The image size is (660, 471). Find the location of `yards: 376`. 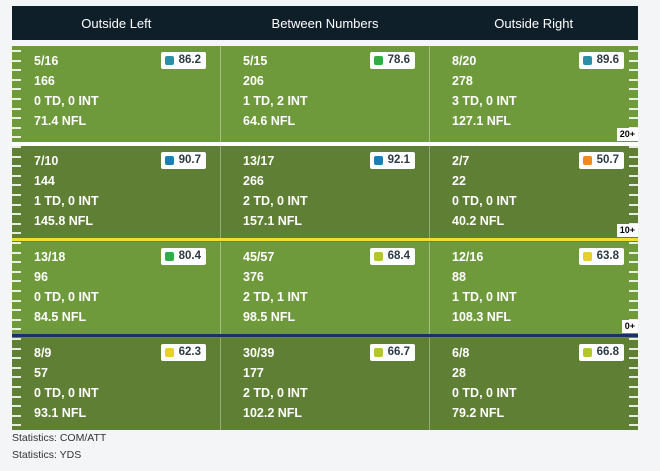

yards: 376 is located at coordinates (253, 277).